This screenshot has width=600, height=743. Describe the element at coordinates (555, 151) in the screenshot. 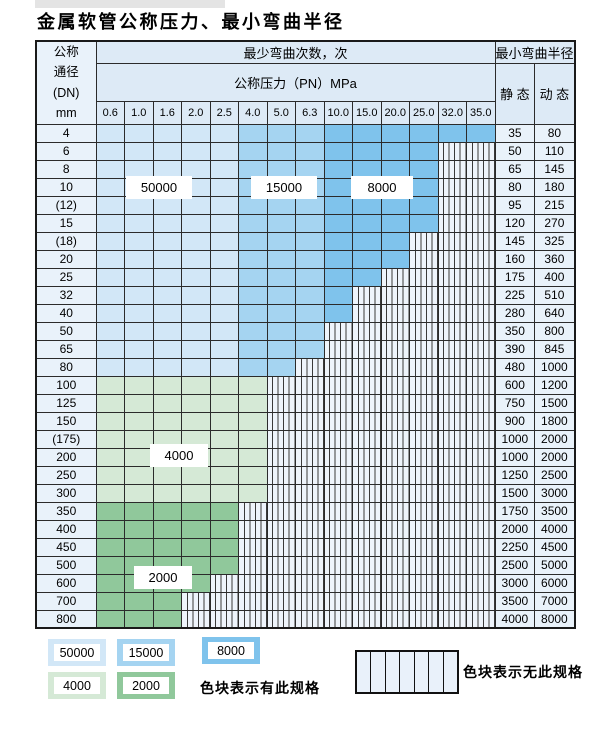

I see `dynamic-radius-value: 110` at that location.